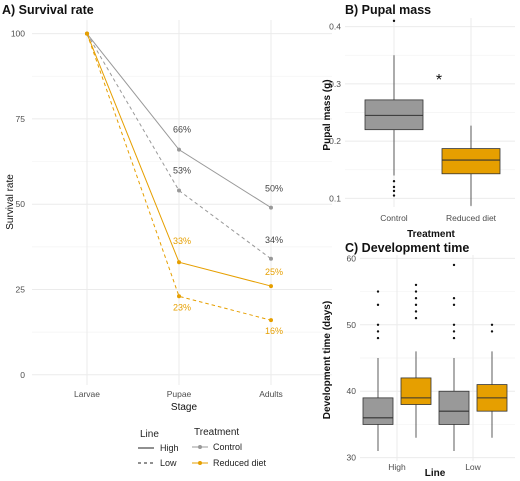 The width and height of the screenshot is (520, 481). I want to click on significance-asterisk: *, so click(439, 80).